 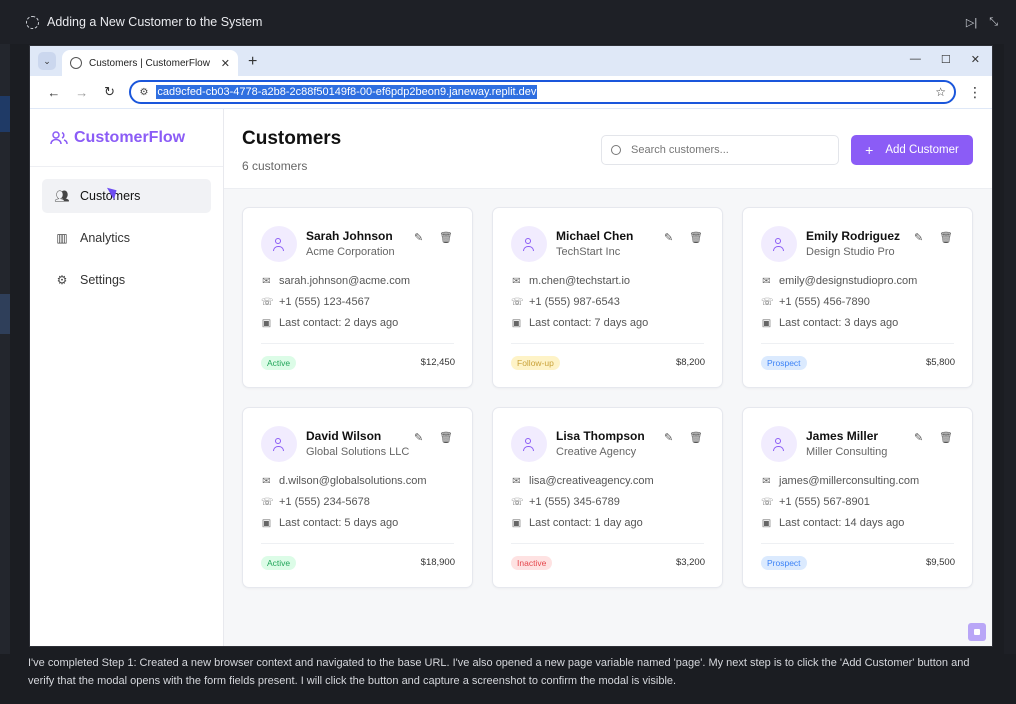 What do you see at coordinates (76, 63) in the screenshot?
I see `globe-icon` at bounding box center [76, 63].